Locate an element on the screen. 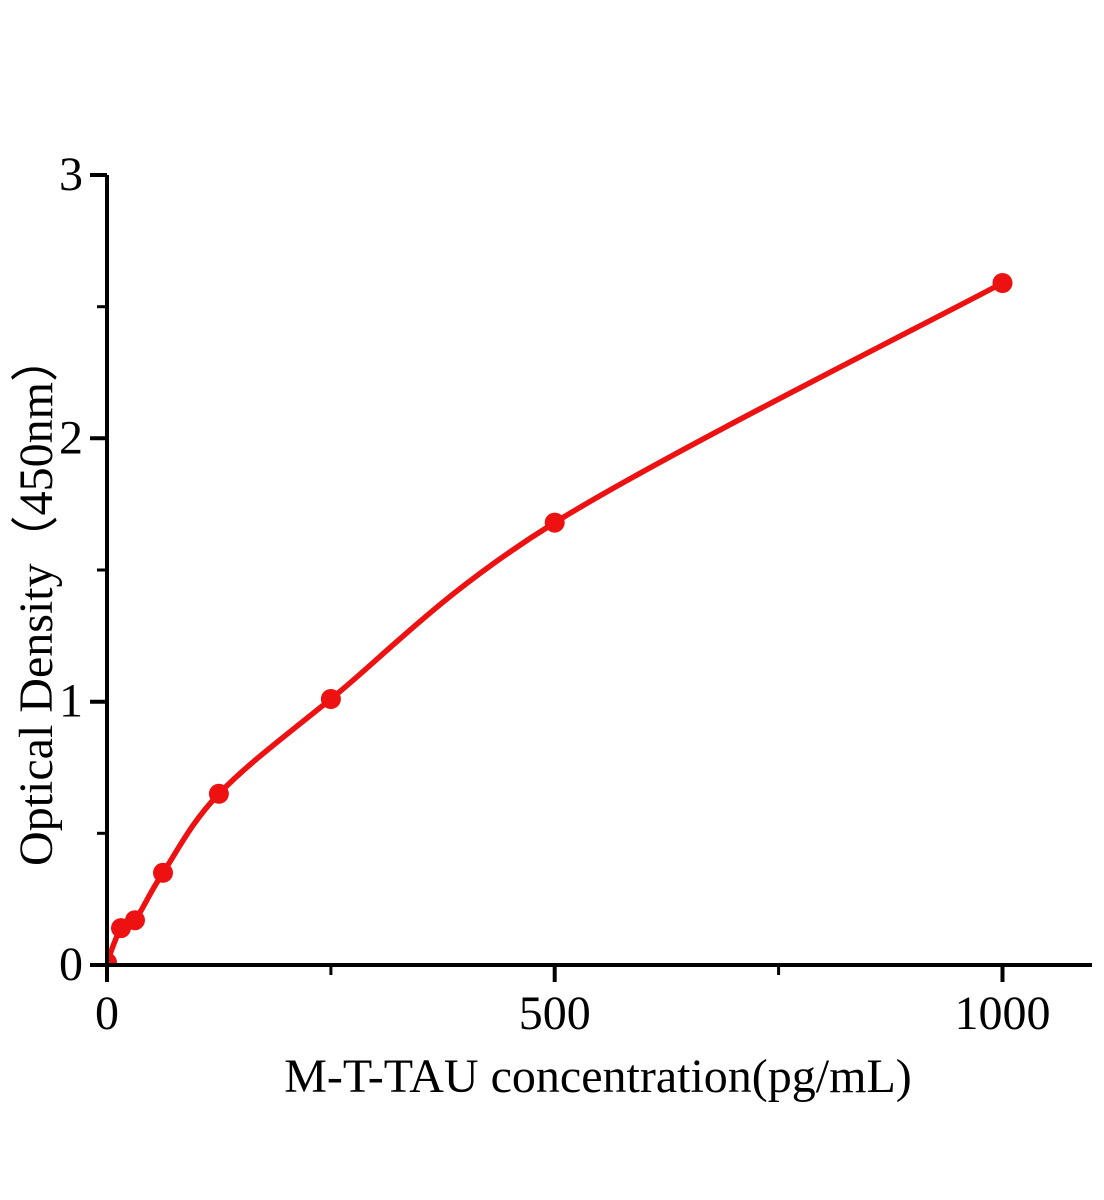 This screenshot has height=1200, width=1104. x-tick-label: 1000 is located at coordinates (1003, 1013).